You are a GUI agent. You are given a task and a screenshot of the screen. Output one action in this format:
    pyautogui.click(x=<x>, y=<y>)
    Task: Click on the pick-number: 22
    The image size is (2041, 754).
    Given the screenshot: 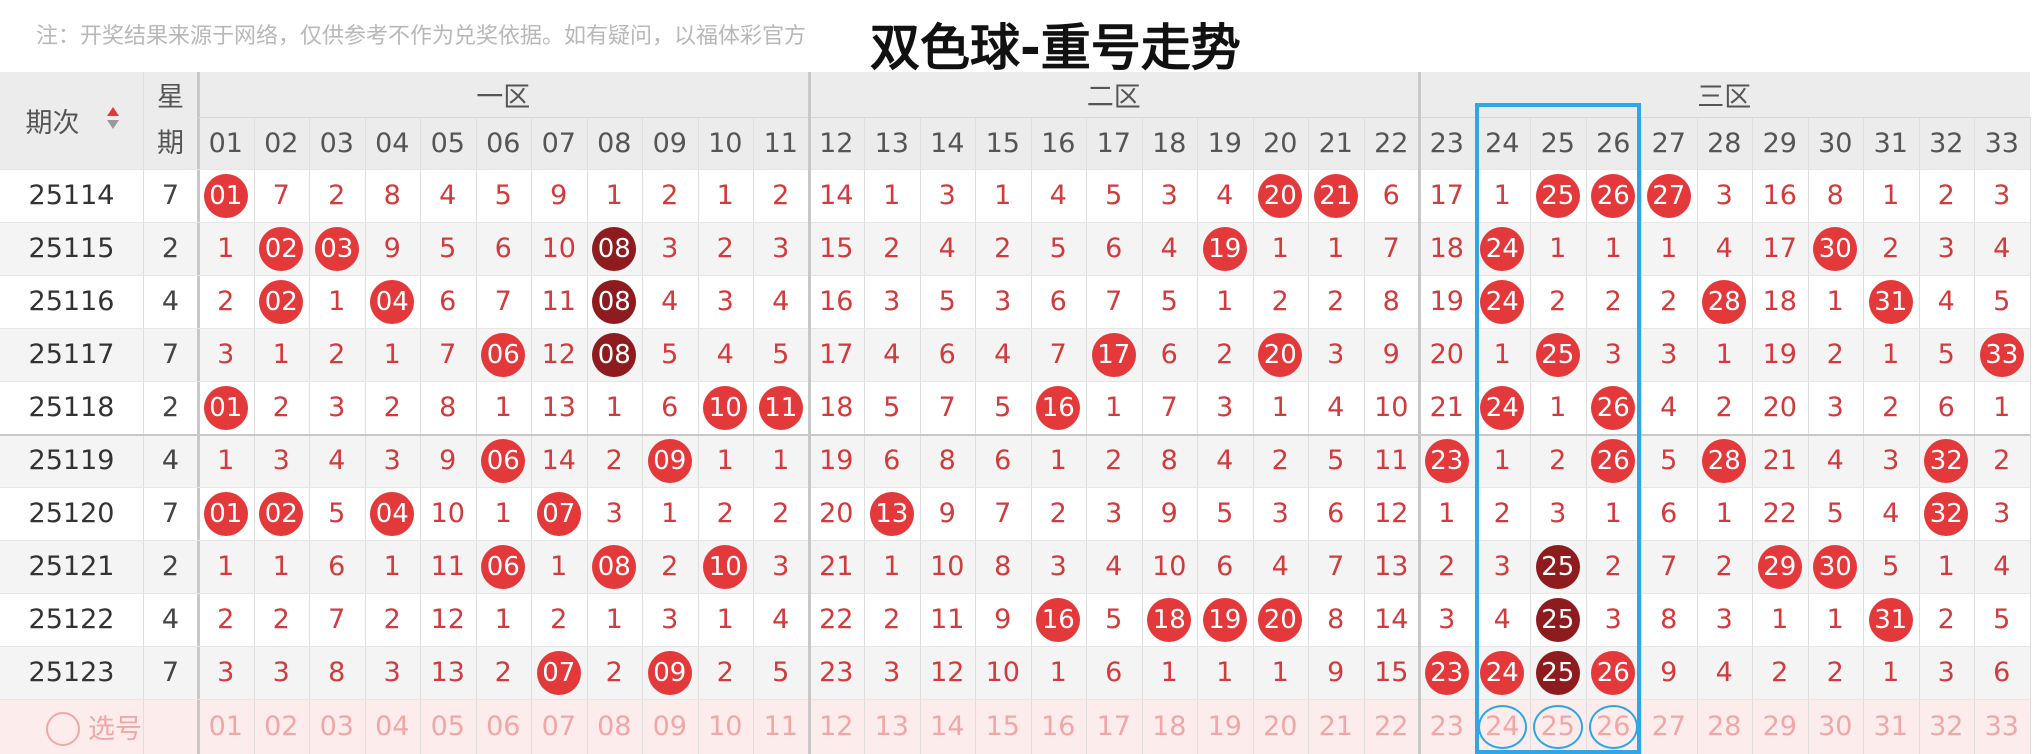 What is the action you would take?
    pyautogui.click(x=1391, y=726)
    